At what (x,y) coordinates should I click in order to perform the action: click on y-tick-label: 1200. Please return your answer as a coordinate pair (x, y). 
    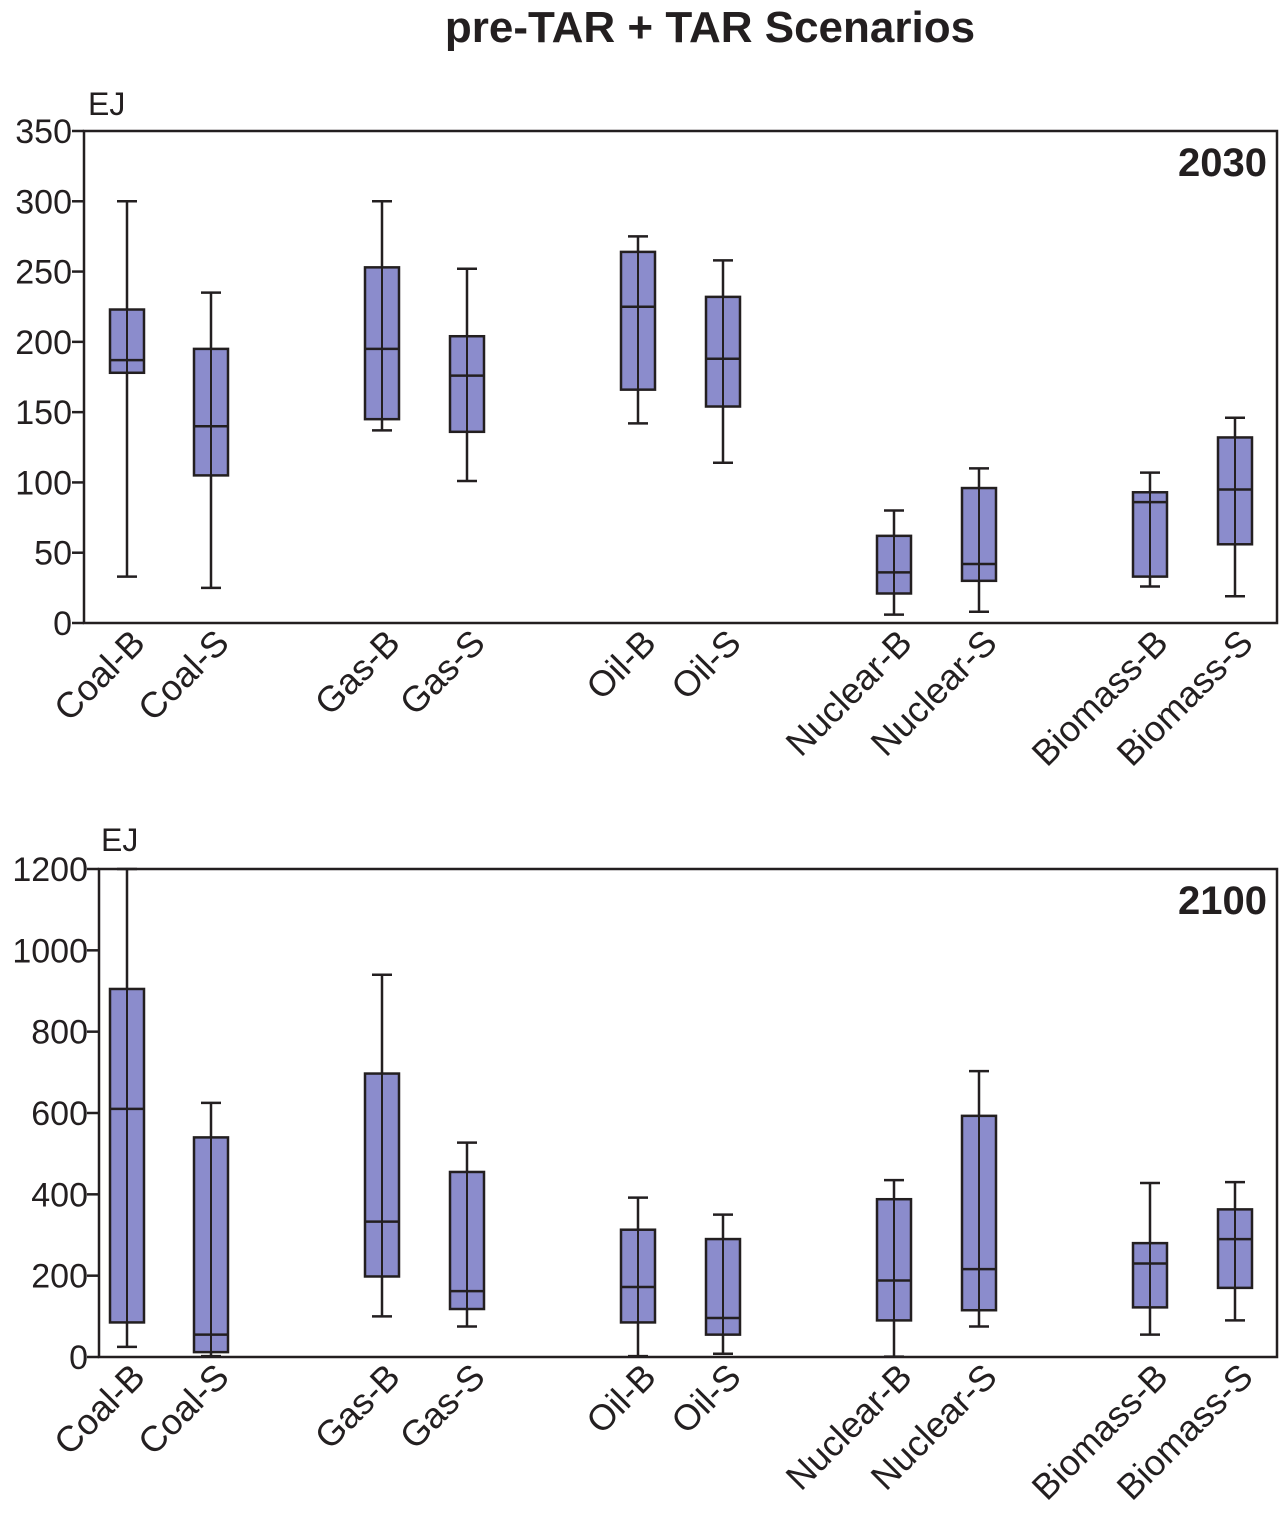
    Looking at the image, I should click on (50, 870).